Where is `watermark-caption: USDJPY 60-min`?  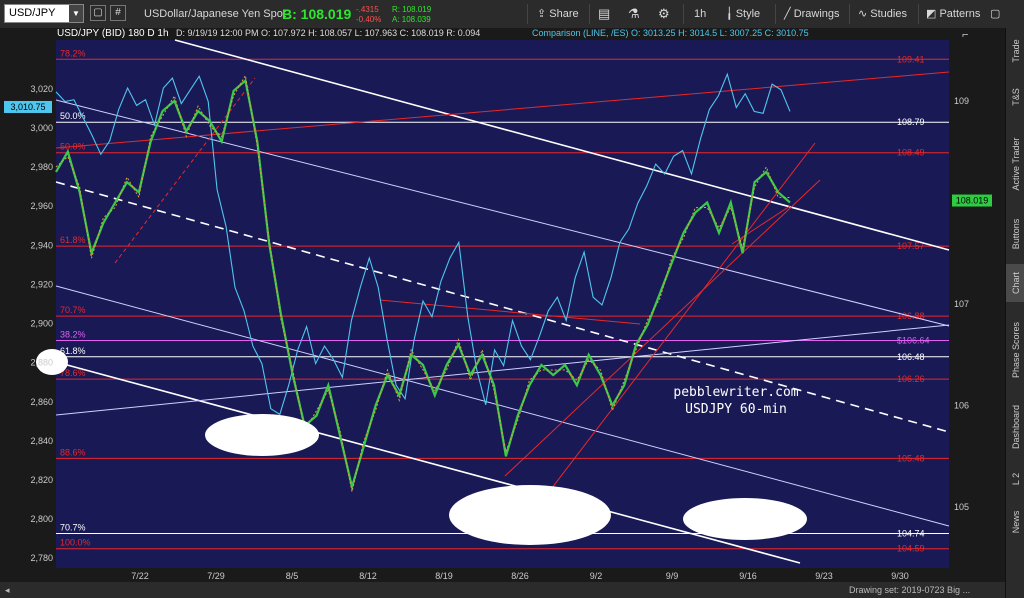
watermark-caption: USDJPY 60-min is located at coordinates (736, 409).